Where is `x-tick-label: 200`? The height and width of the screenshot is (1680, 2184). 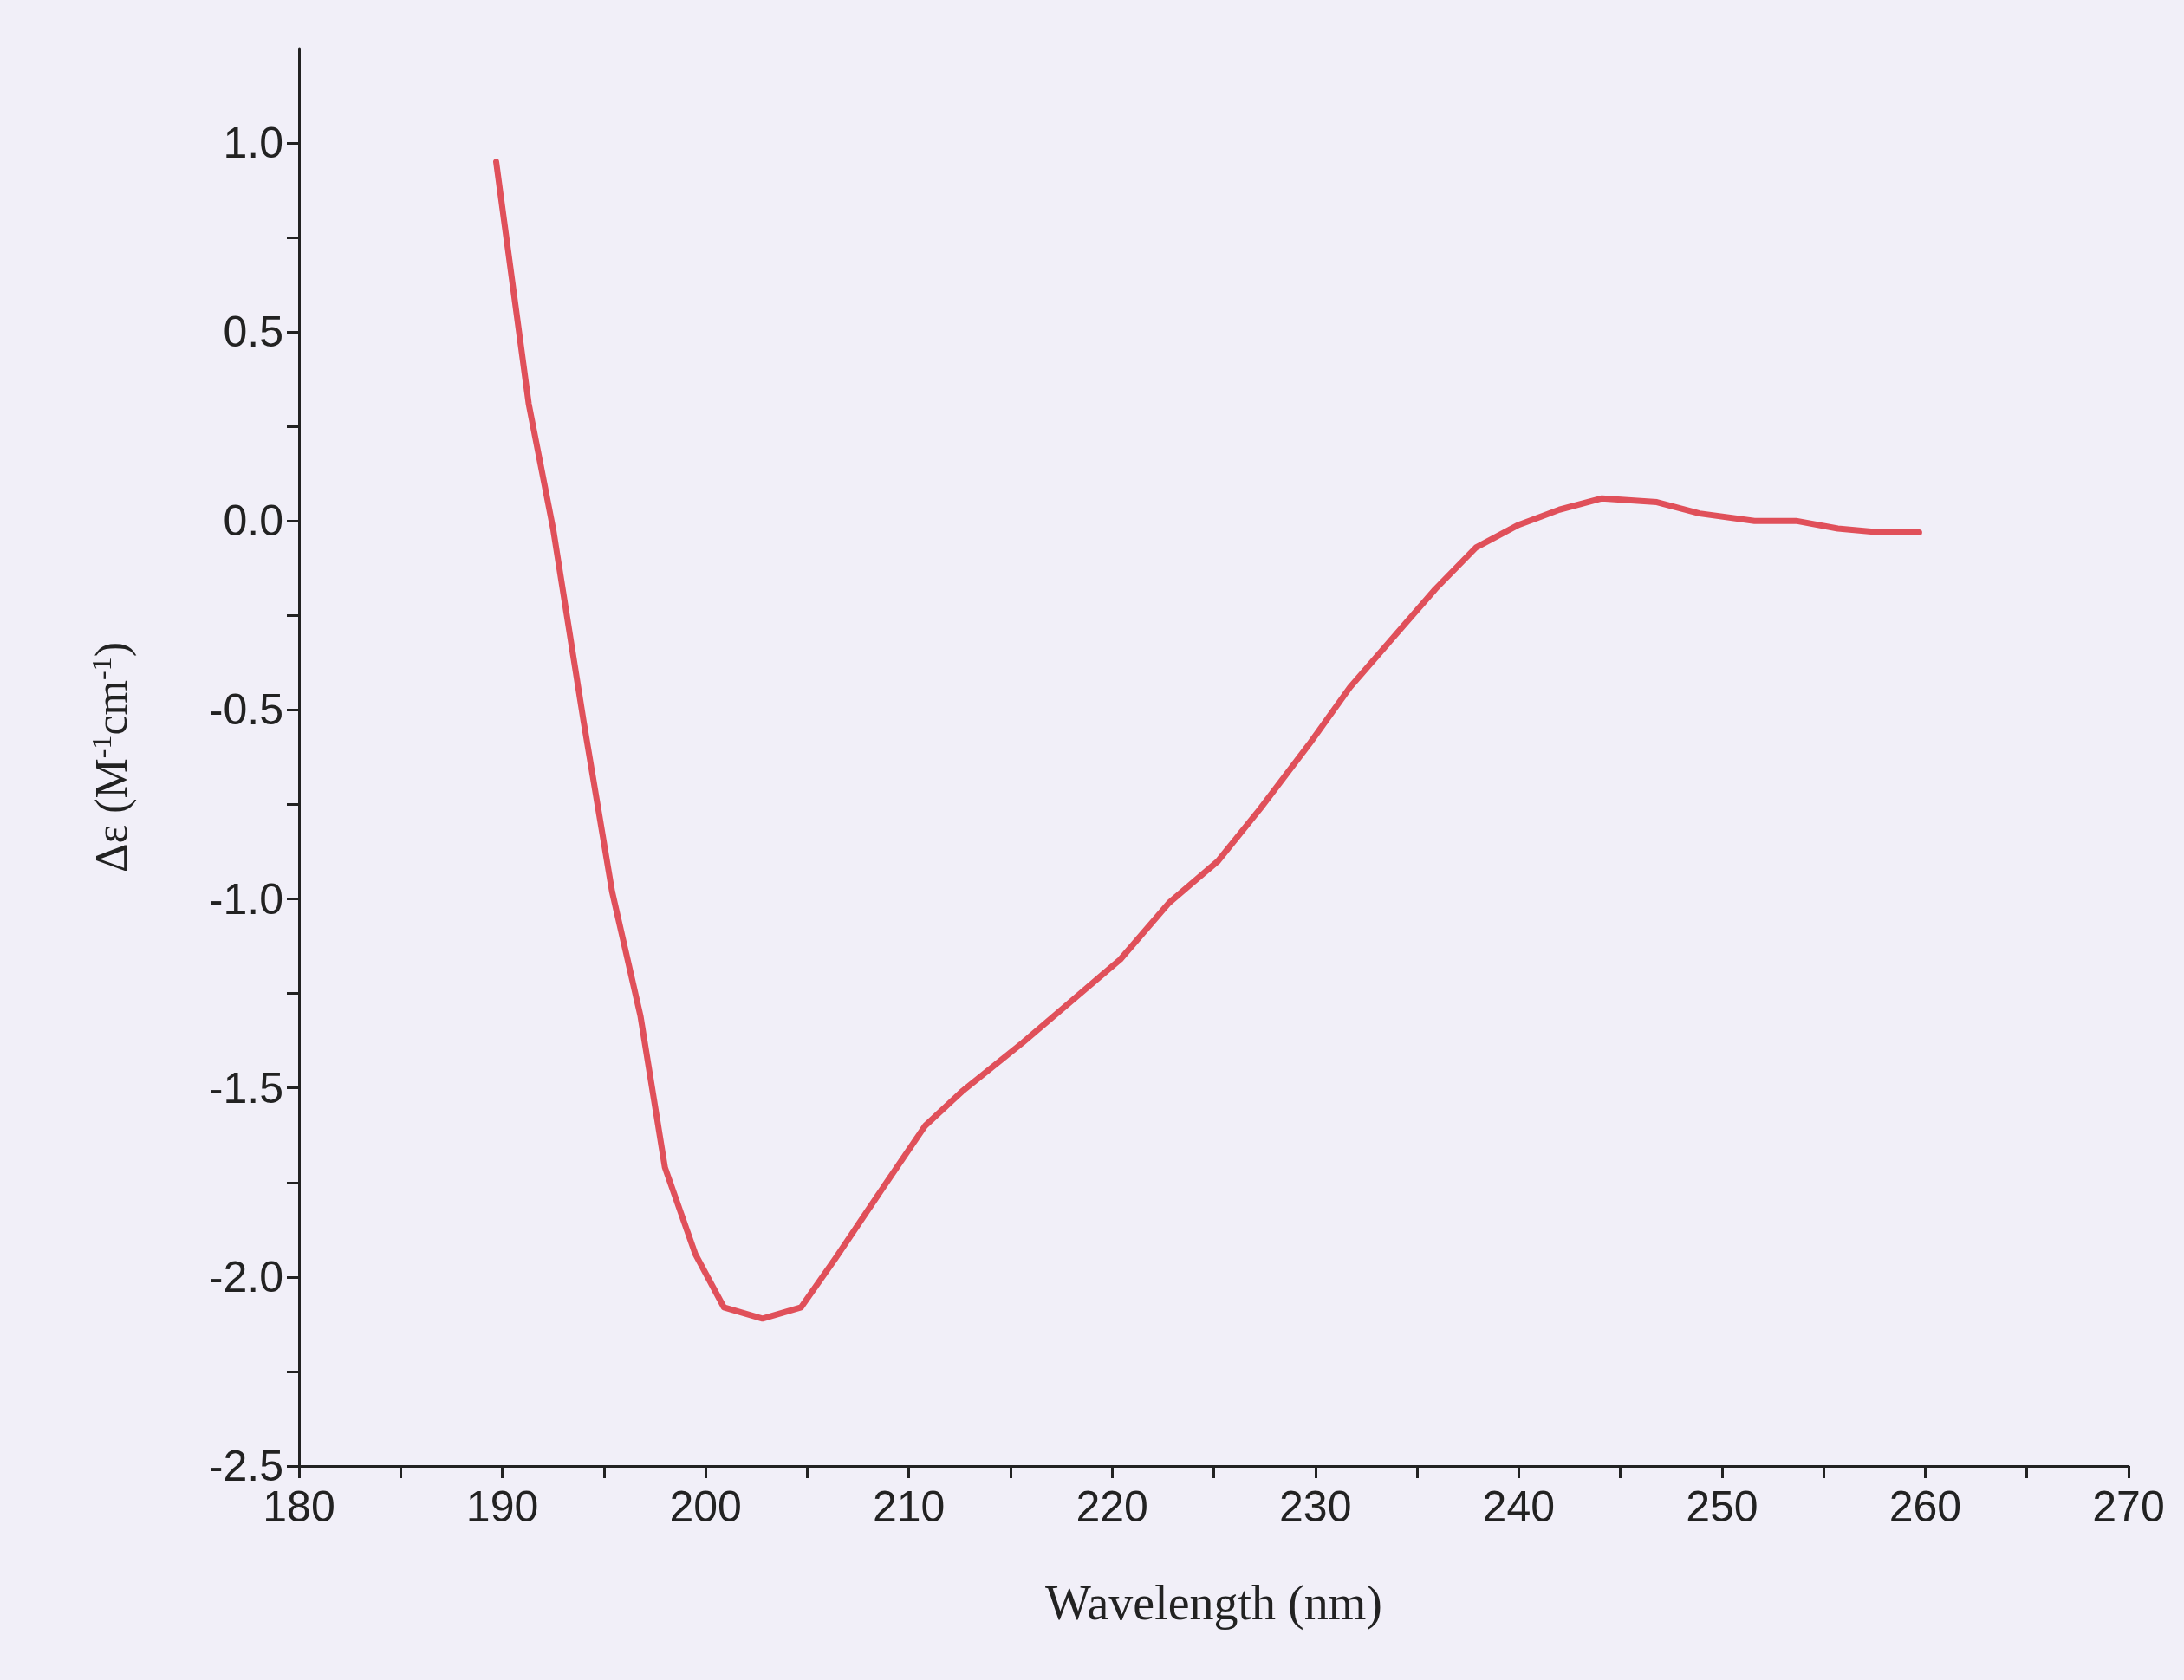 x-tick-label: 200 is located at coordinates (705, 1506).